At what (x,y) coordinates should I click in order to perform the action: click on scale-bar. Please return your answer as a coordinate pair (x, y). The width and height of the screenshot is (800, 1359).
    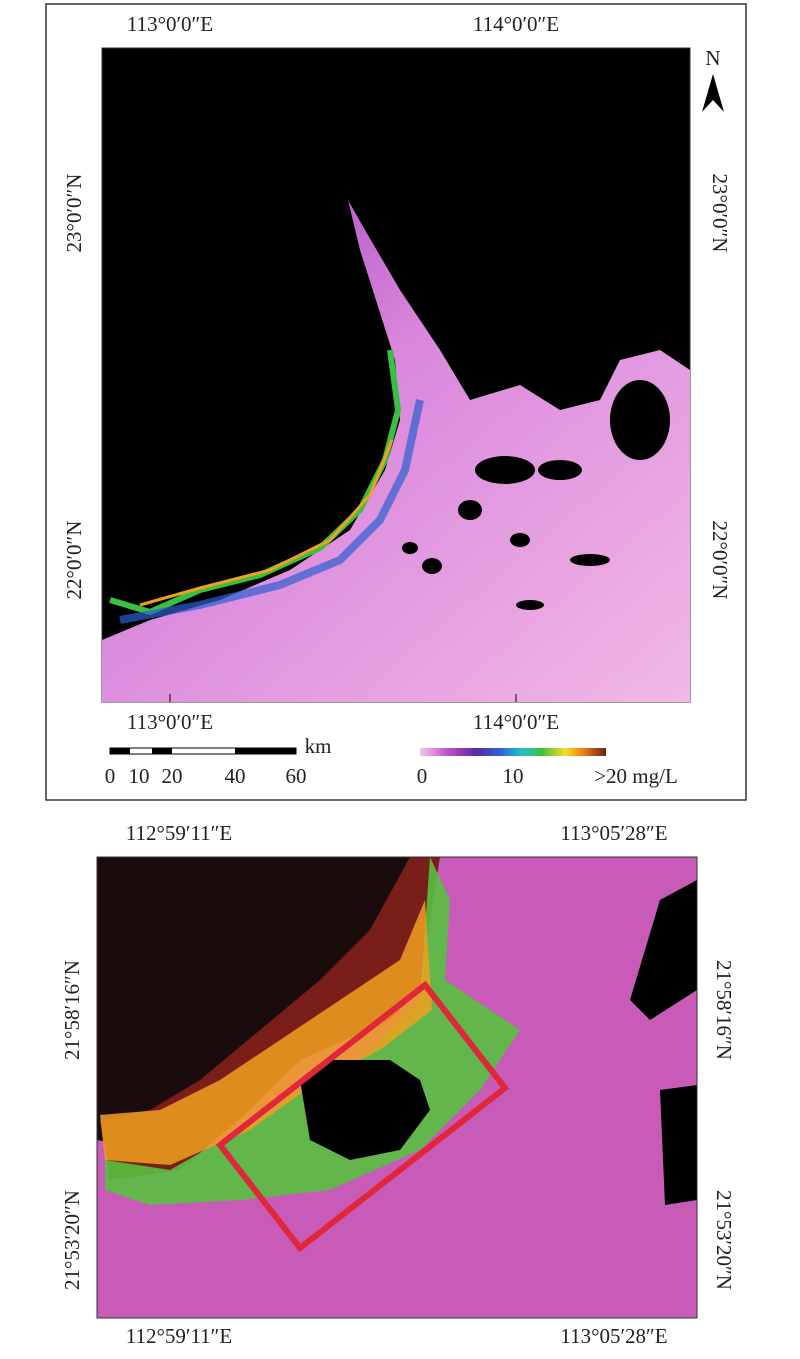
    Looking at the image, I should click on (203, 751).